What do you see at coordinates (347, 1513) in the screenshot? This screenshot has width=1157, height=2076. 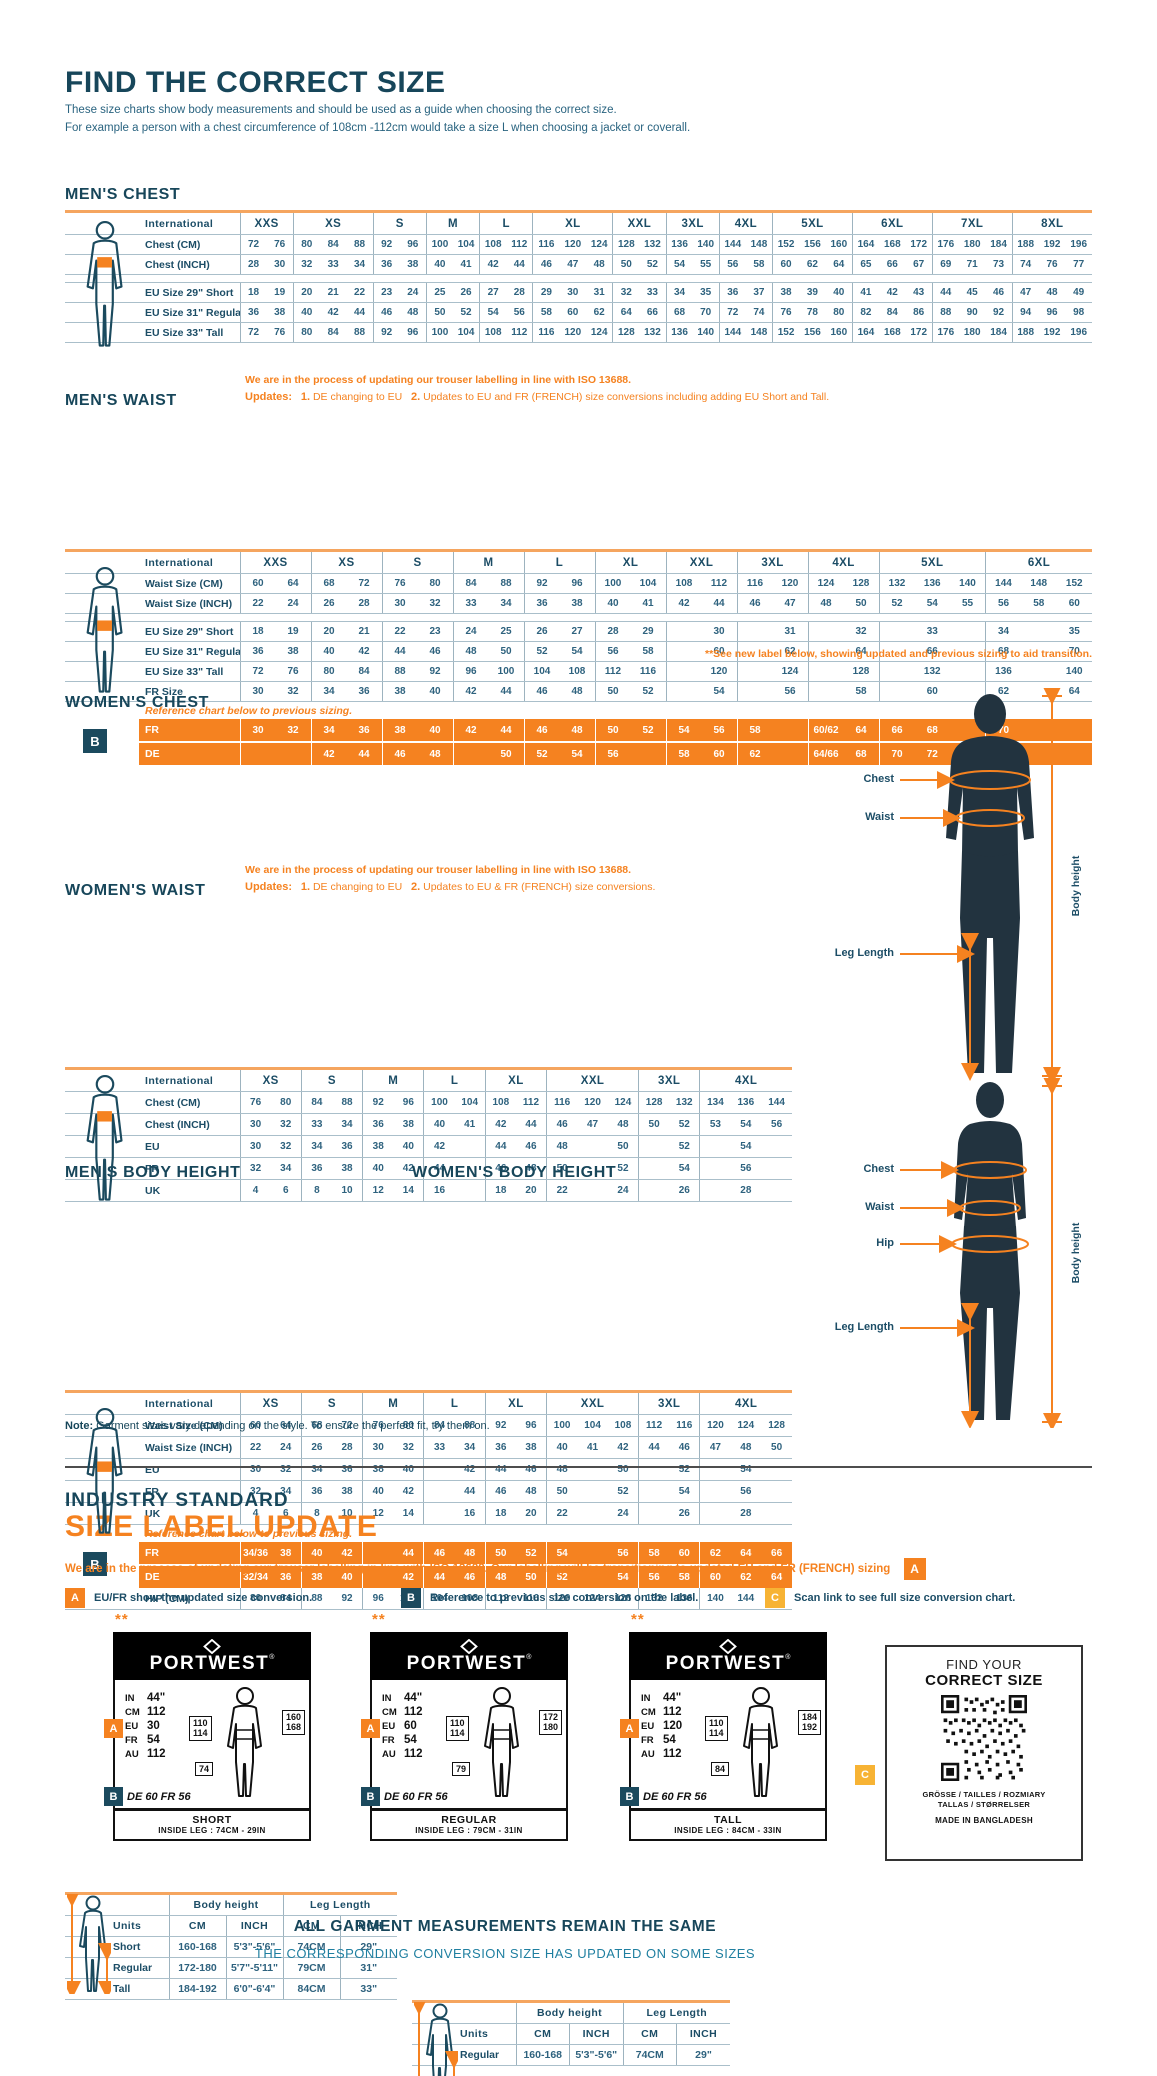 I see `size-cell: 10` at bounding box center [347, 1513].